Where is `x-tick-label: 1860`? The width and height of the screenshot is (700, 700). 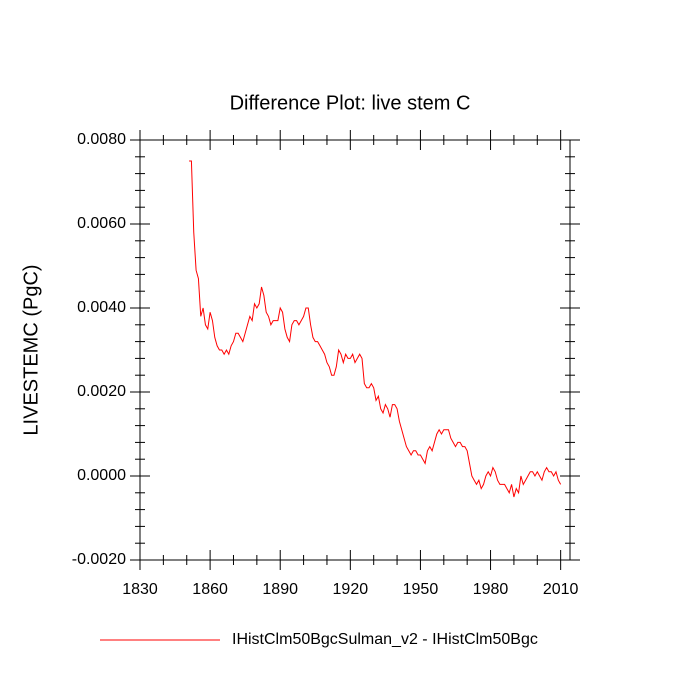 x-tick-label: 1860 is located at coordinates (210, 589).